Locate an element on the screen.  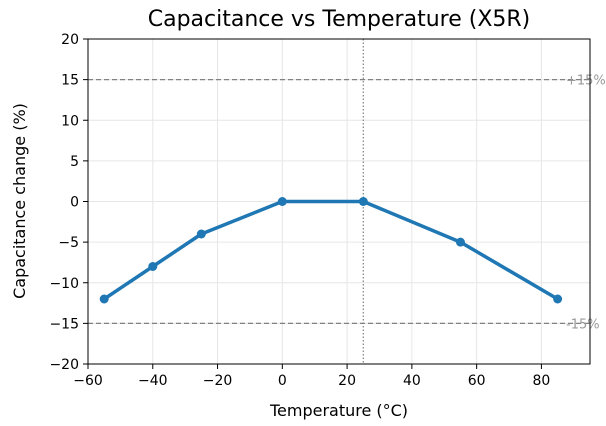
reference-hline-label: -15% is located at coordinates (583, 324).